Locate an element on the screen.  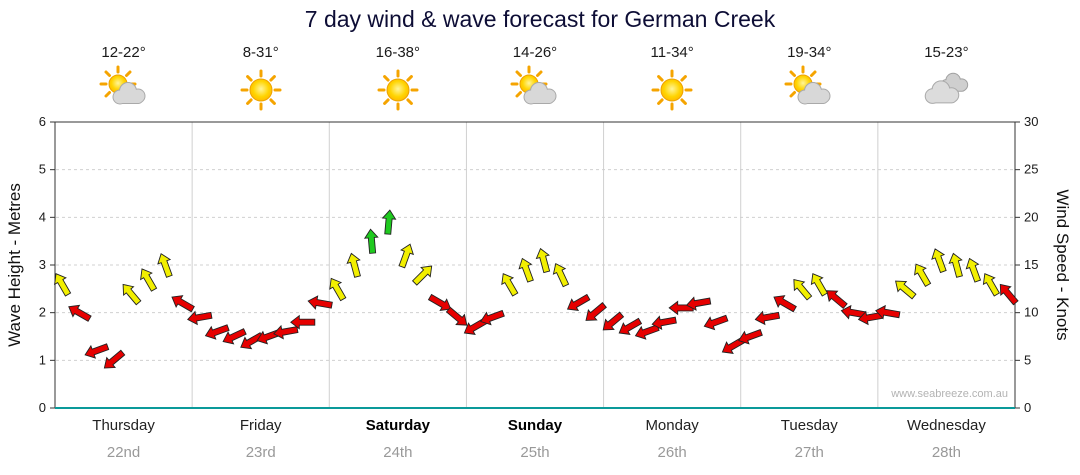
left-tick-label: 1 is located at coordinates (42, 359).